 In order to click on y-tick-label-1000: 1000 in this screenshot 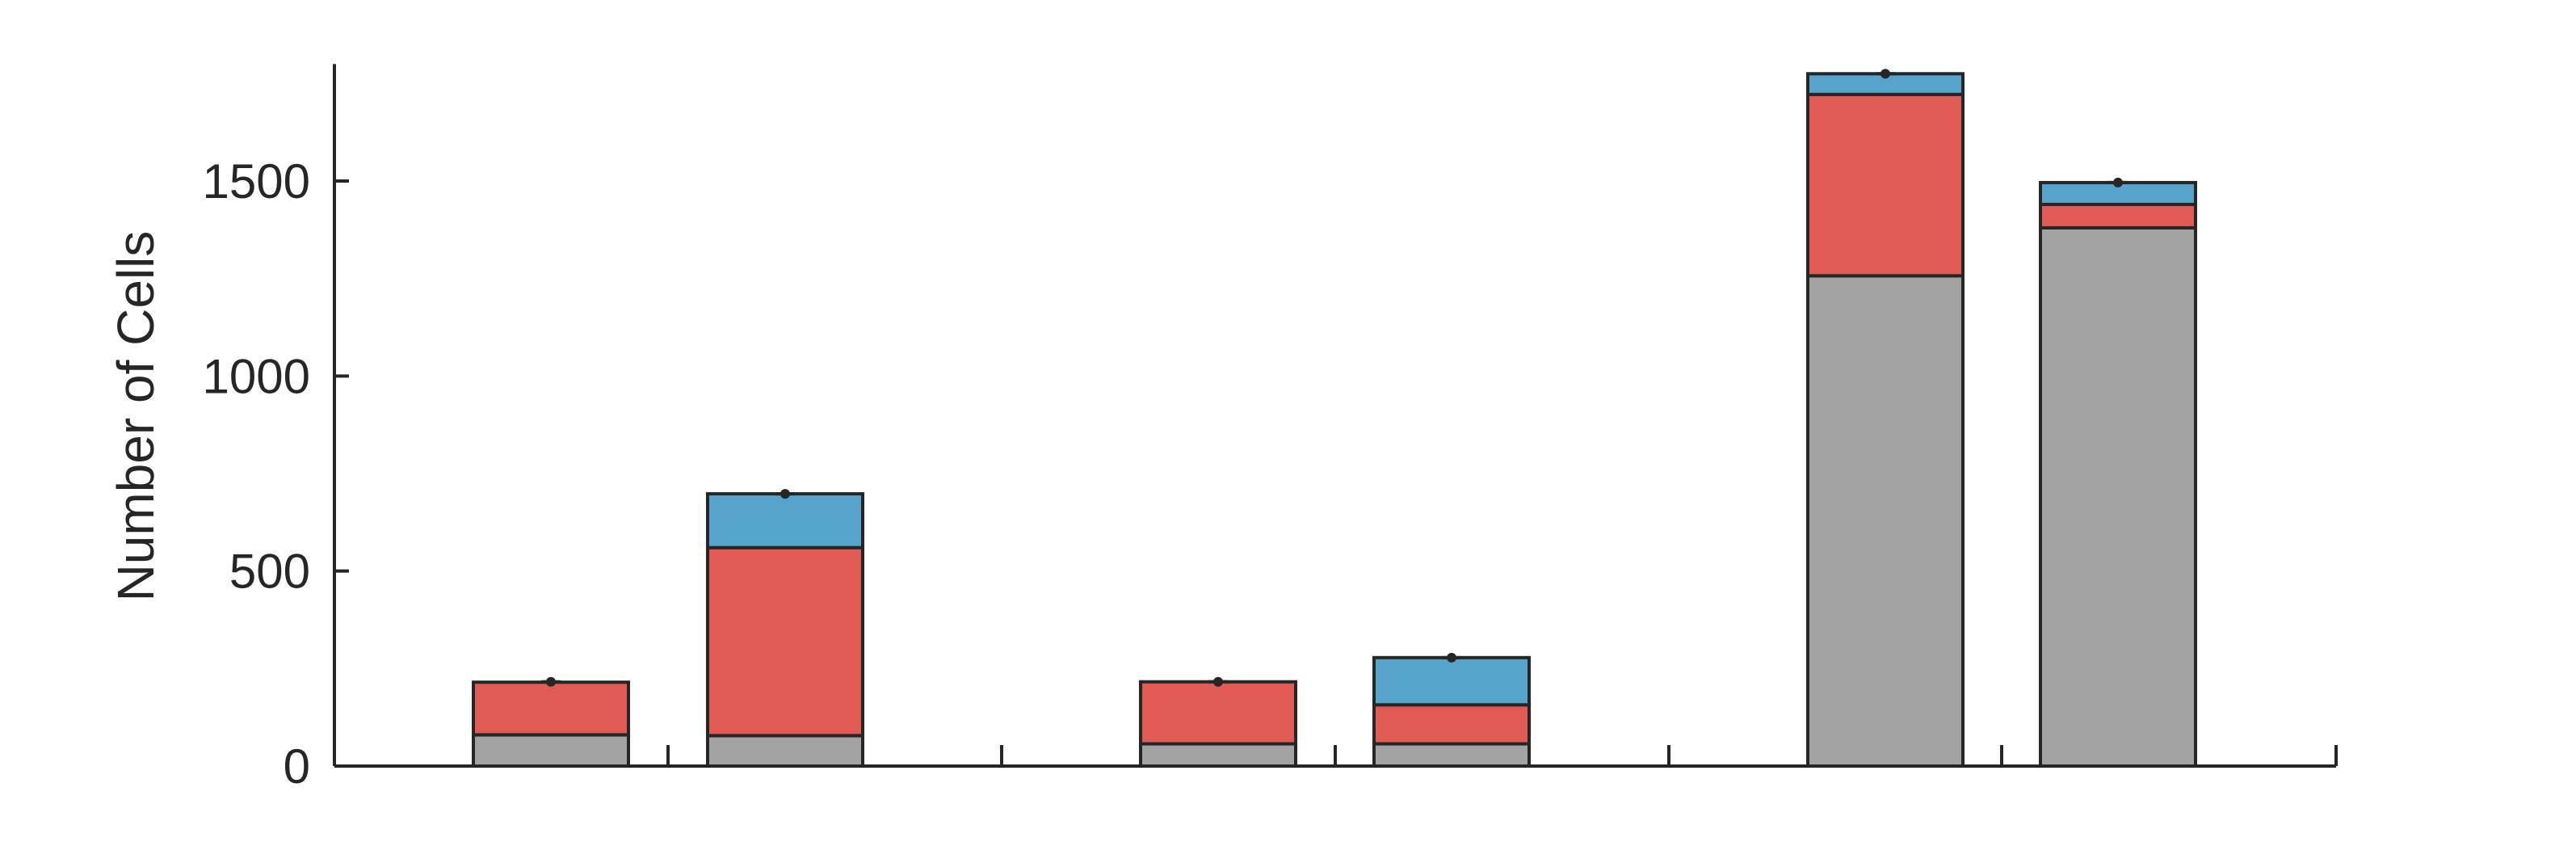, I will do `click(257, 376)`.